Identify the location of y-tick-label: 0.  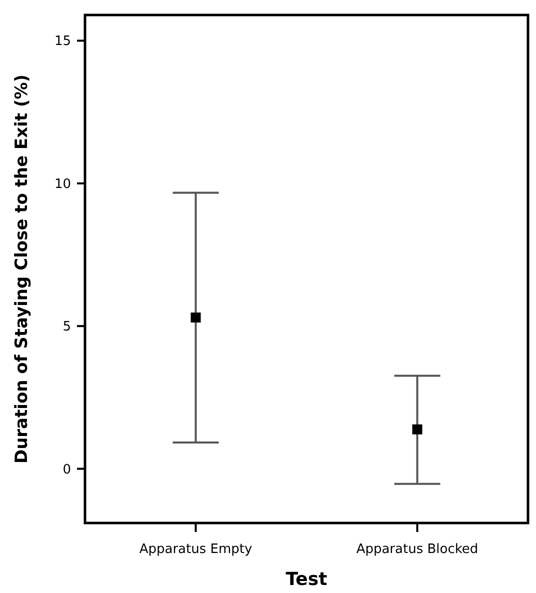
(66, 470).